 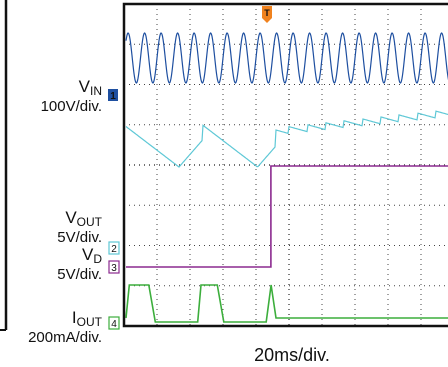 I want to click on channel-3-marker: 3, so click(x=114, y=267).